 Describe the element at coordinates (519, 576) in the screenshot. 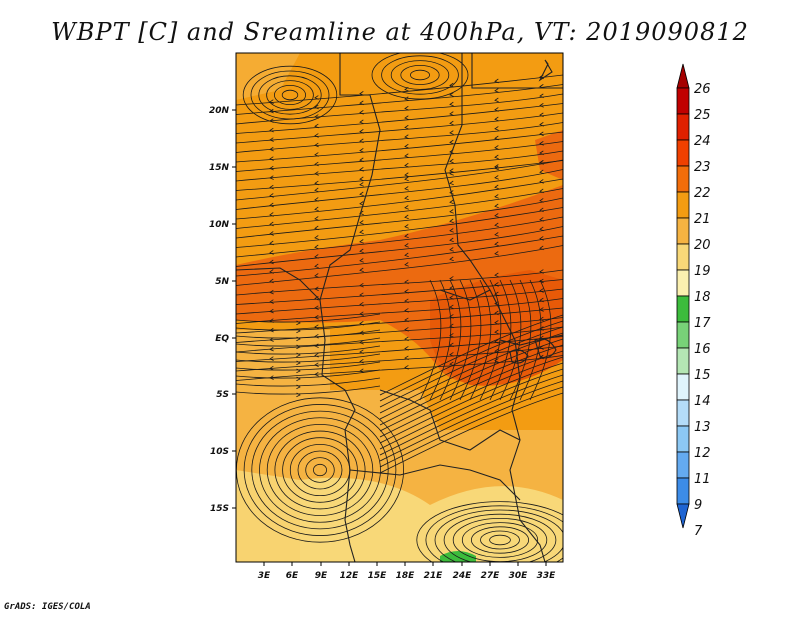

I see `lon-label-30e: 30E` at that location.